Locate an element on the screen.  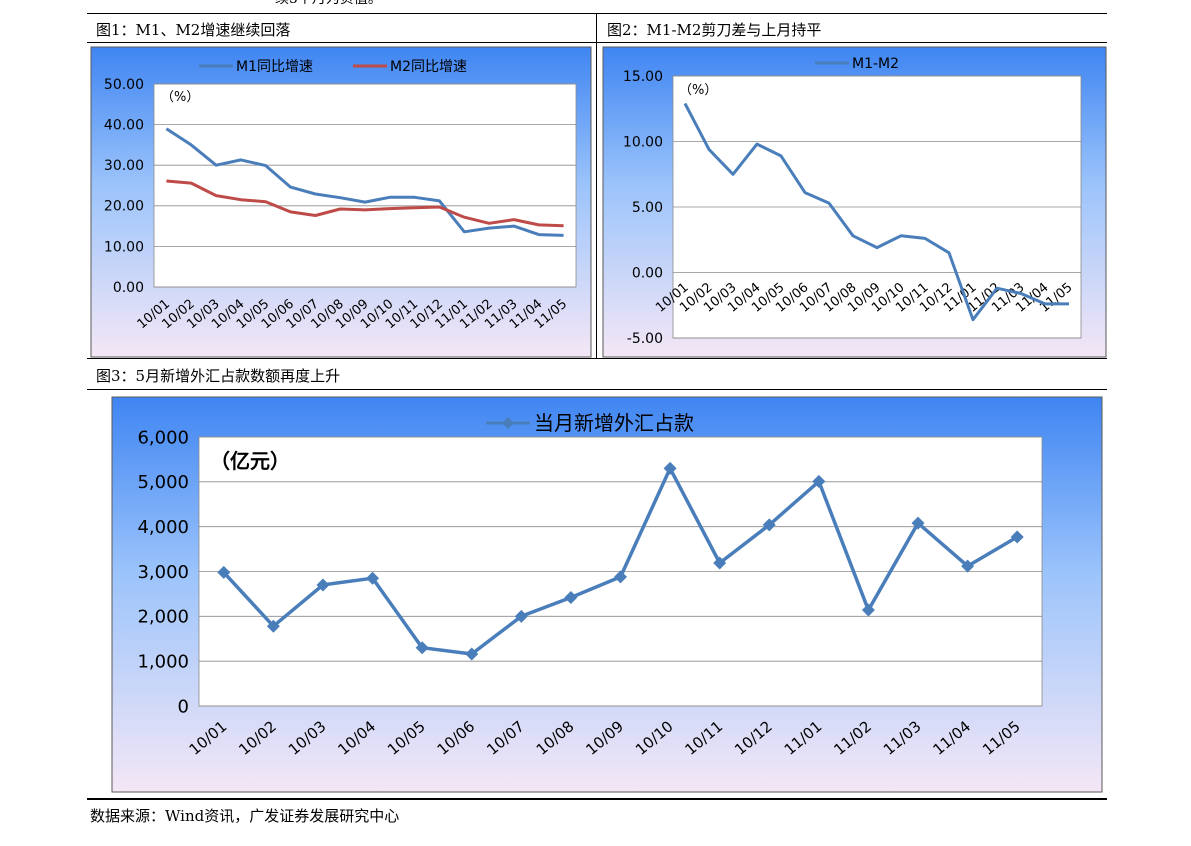
caption-rule-row2 is located at coordinates (597, 389).